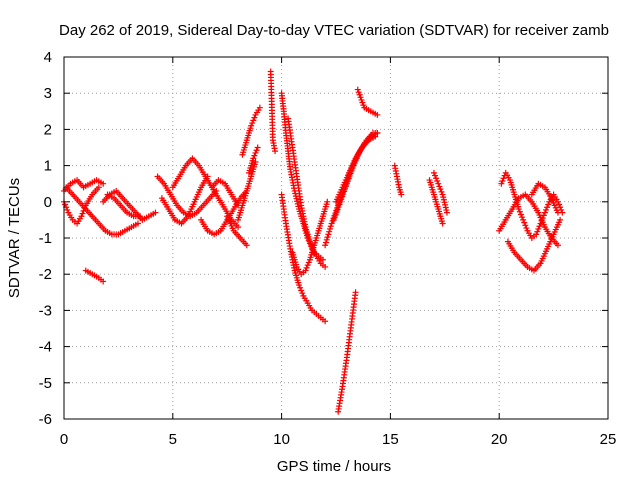  What do you see at coordinates (499, 439) in the screenshot?
I see `x-tick-label: 20` at bounding box center [499, 439].